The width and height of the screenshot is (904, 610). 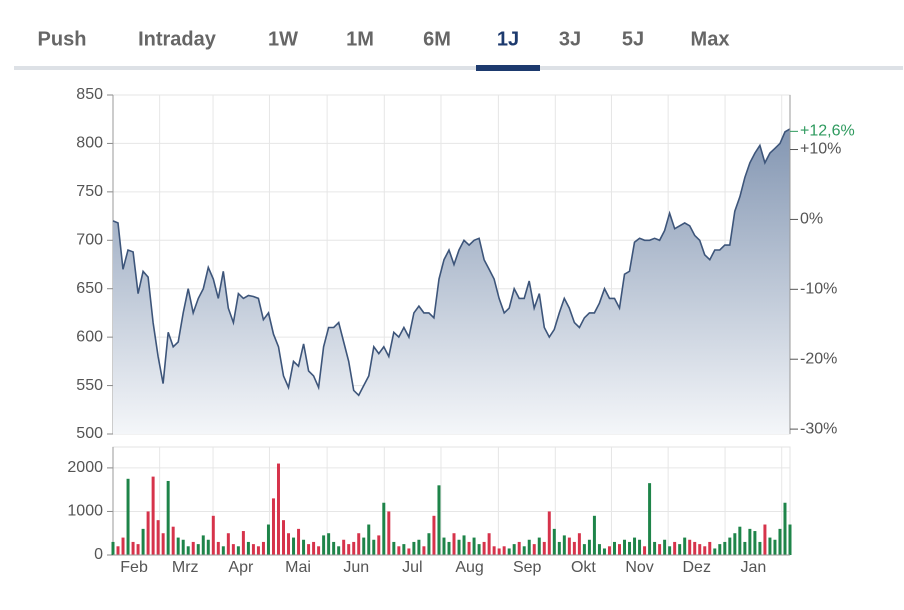 I want to click on tab: 6M, so click(x=437, y=39).